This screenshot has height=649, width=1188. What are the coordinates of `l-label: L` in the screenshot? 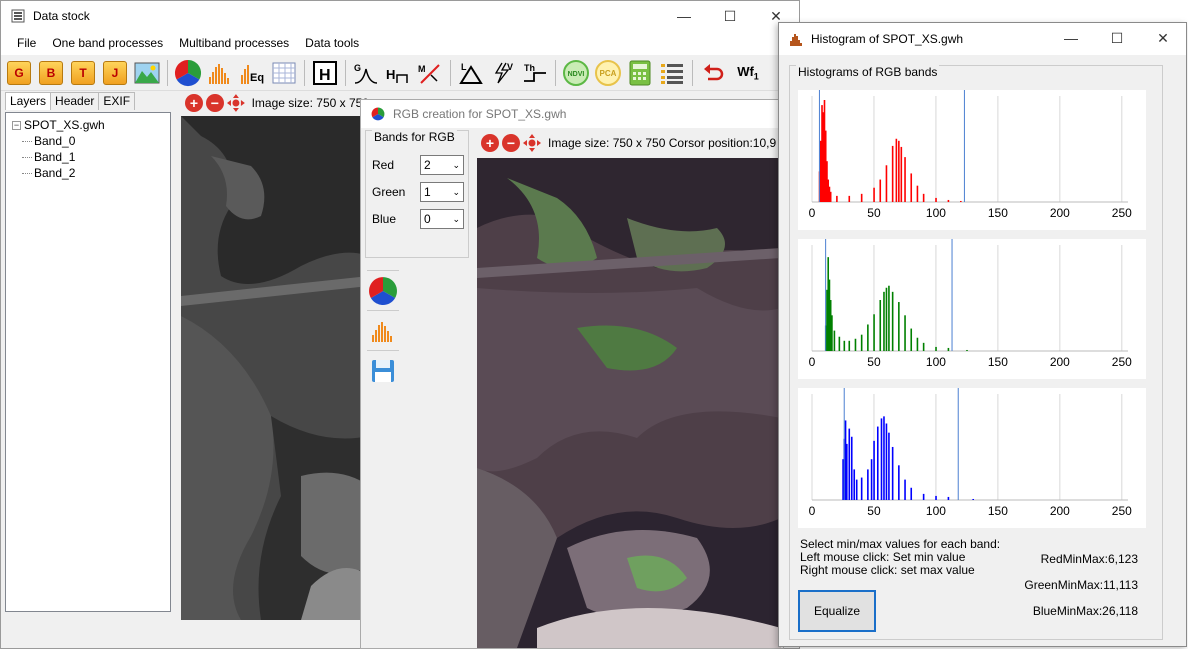 It's located at (464, 67).